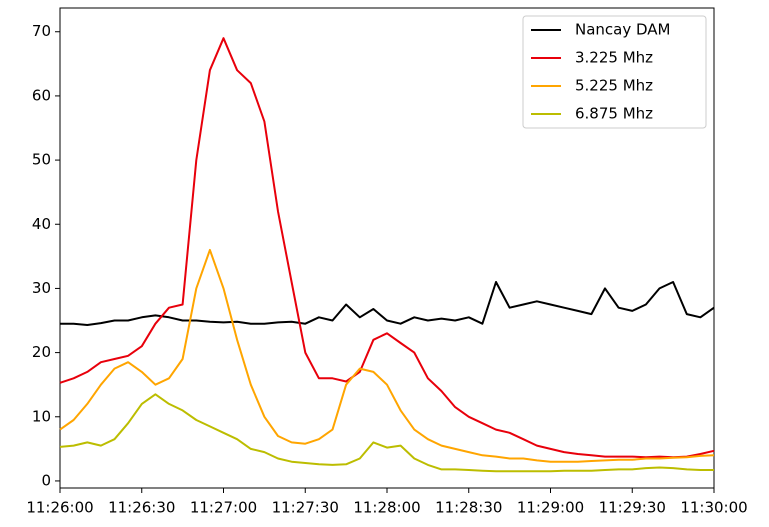  I want to click on legend-label: 3.225 Mhz, so click(614, 58).